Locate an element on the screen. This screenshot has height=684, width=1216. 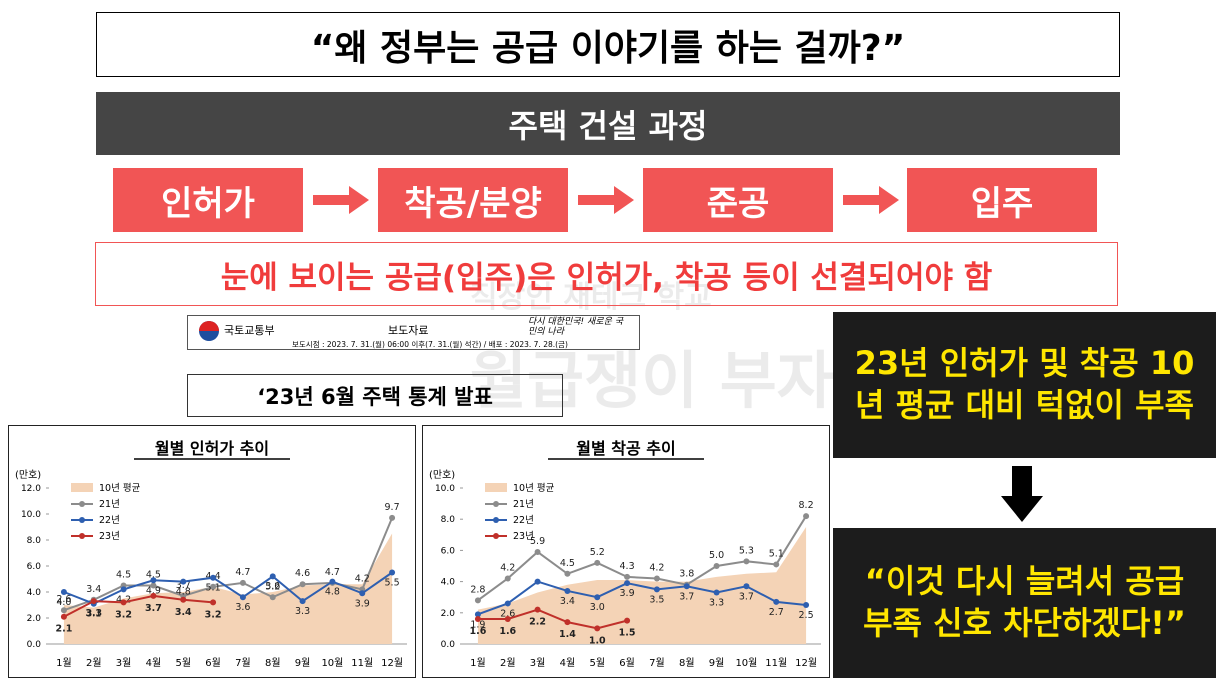
value-label: 5.0 is located at coordinates (716, 555).